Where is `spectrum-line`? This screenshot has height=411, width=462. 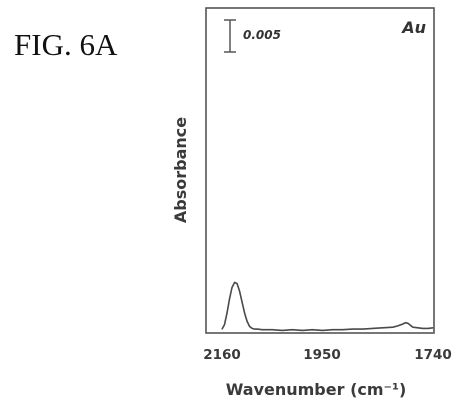 spectrum-line is located at coordinates (327, 306).